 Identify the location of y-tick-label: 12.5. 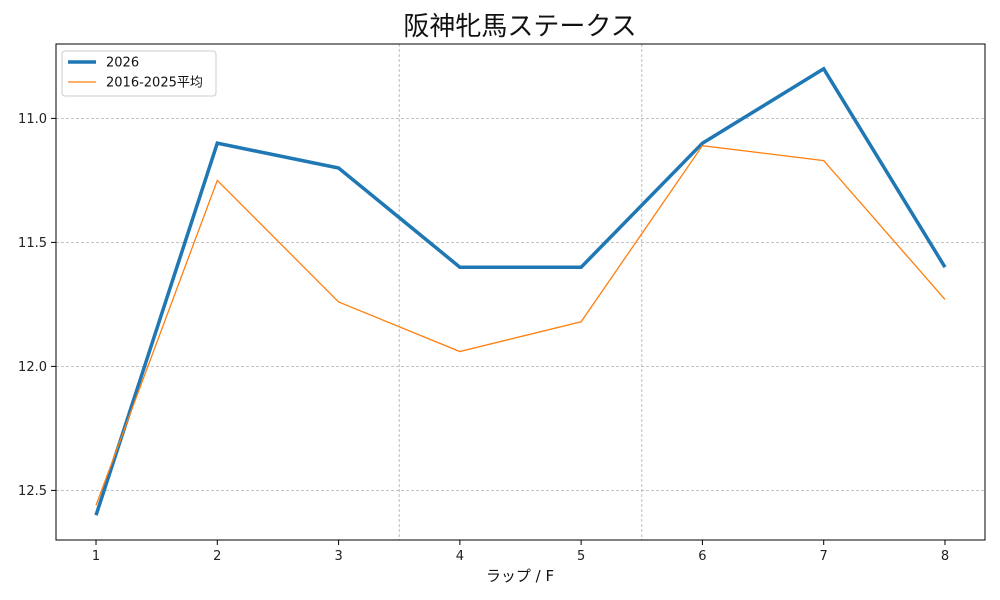
(32, 491).